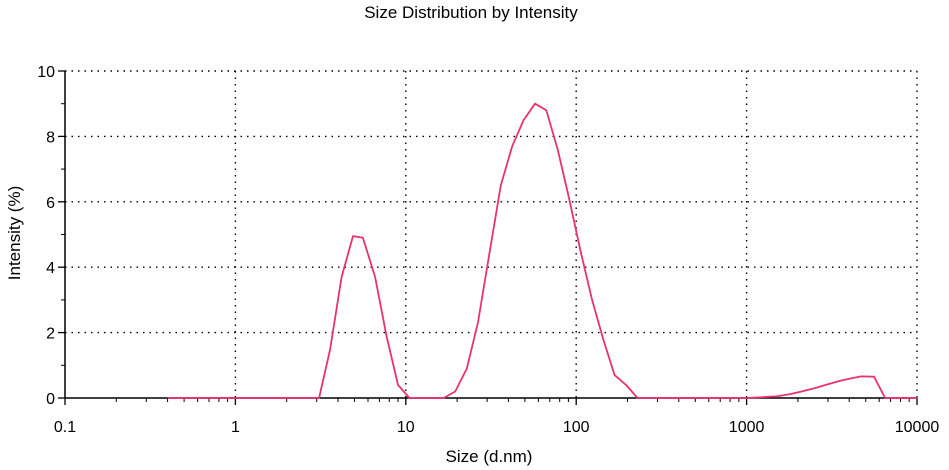 The height and width of the screenshot is (470, 949). Describe the element at coordinates (496, 417) in the screenshot. I see `x-ticks: 0.1 1 10 100 1000 10000` at that location.